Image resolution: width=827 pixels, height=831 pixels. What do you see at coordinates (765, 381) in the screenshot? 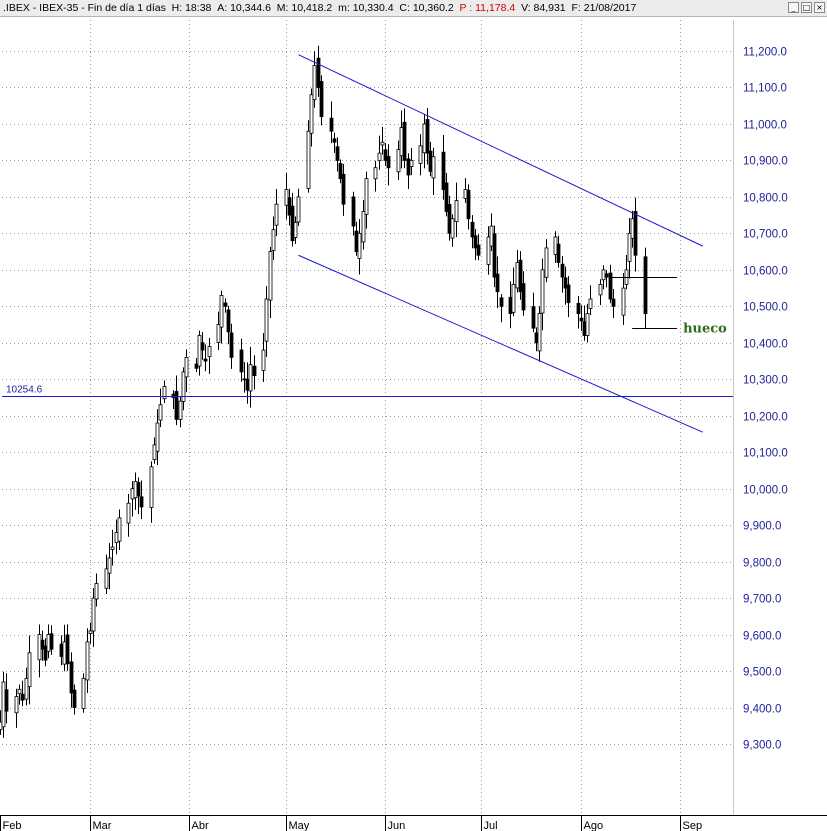
I see `y-tick-label: 10,300.0` at bounding box center [765, 381].